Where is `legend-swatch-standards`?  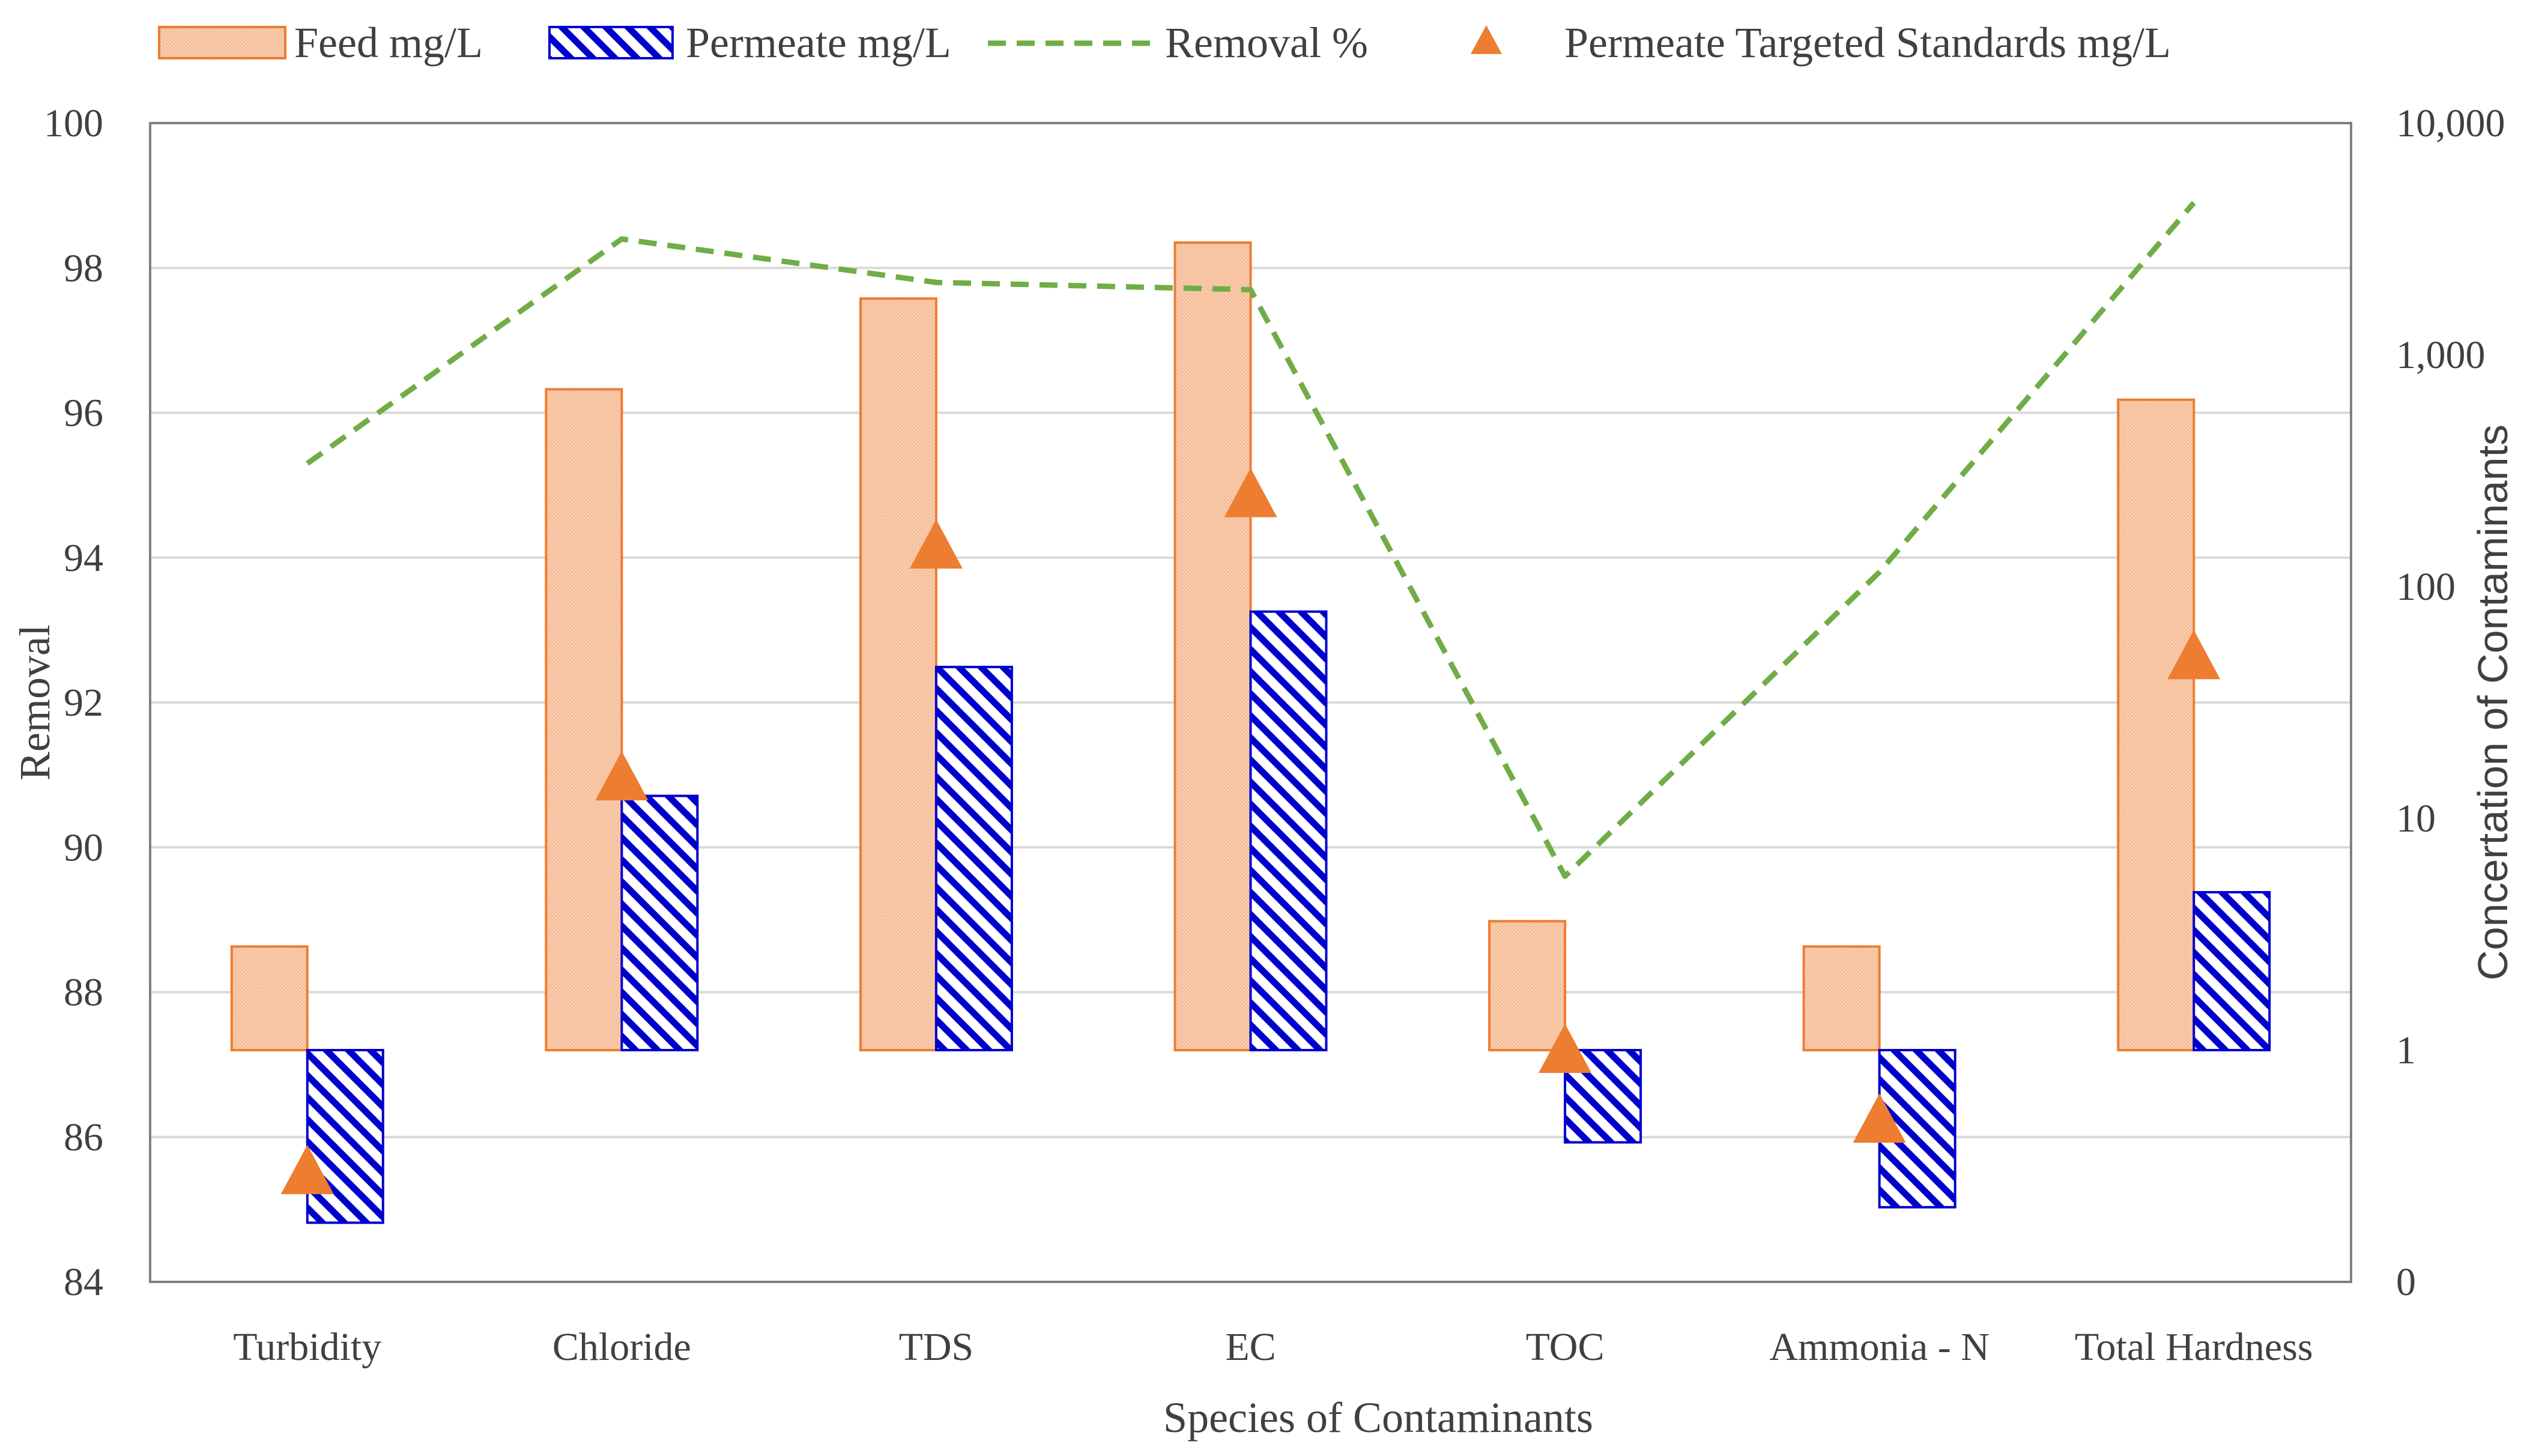 legend-swatch-standards is located at coordinates (1486, 39).